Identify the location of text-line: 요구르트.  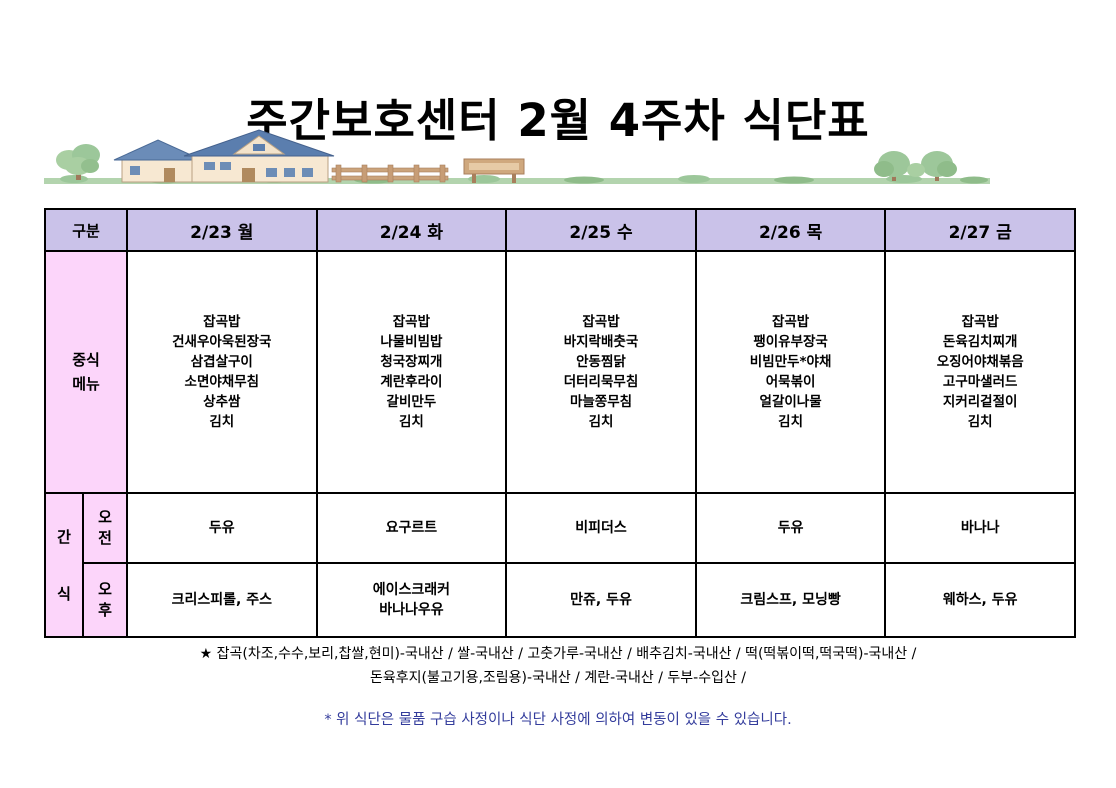
(411, 528).